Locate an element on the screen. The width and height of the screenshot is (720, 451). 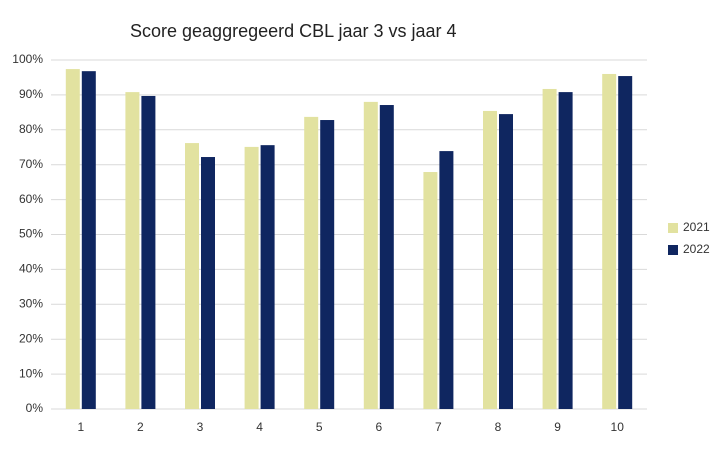
y-tick-label: 10% is located at coordinates (31, 373).